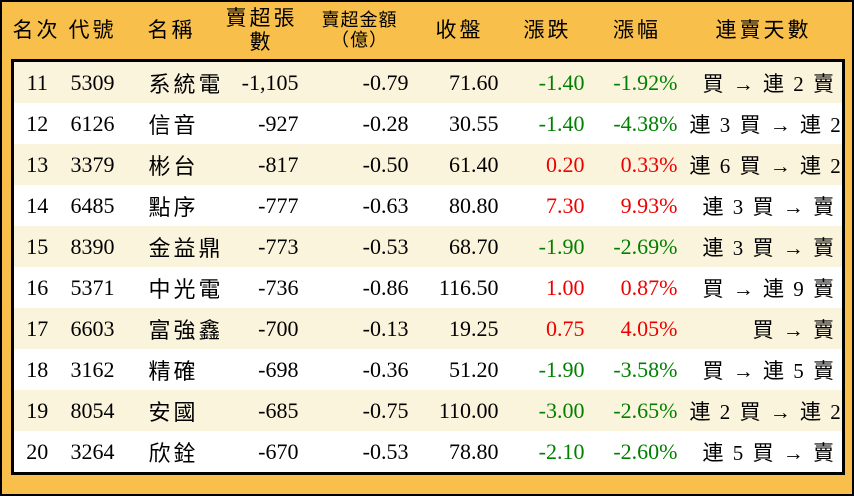  What do you see at coordinates (359, 205) in the screenshot?
I see `net-sell-amount-cell: -0.63` at bounding box center [359, 205].